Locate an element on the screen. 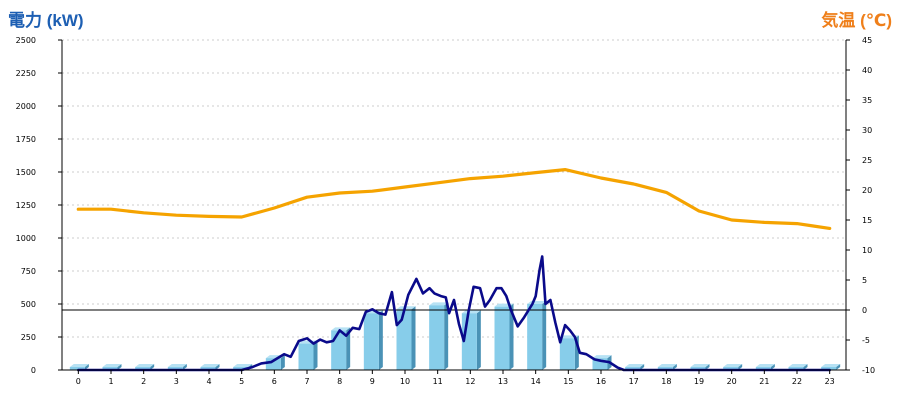 The height and width of the screenshot is (400, 900). x-tick-label: 10 is located at coordinates (405, 381).